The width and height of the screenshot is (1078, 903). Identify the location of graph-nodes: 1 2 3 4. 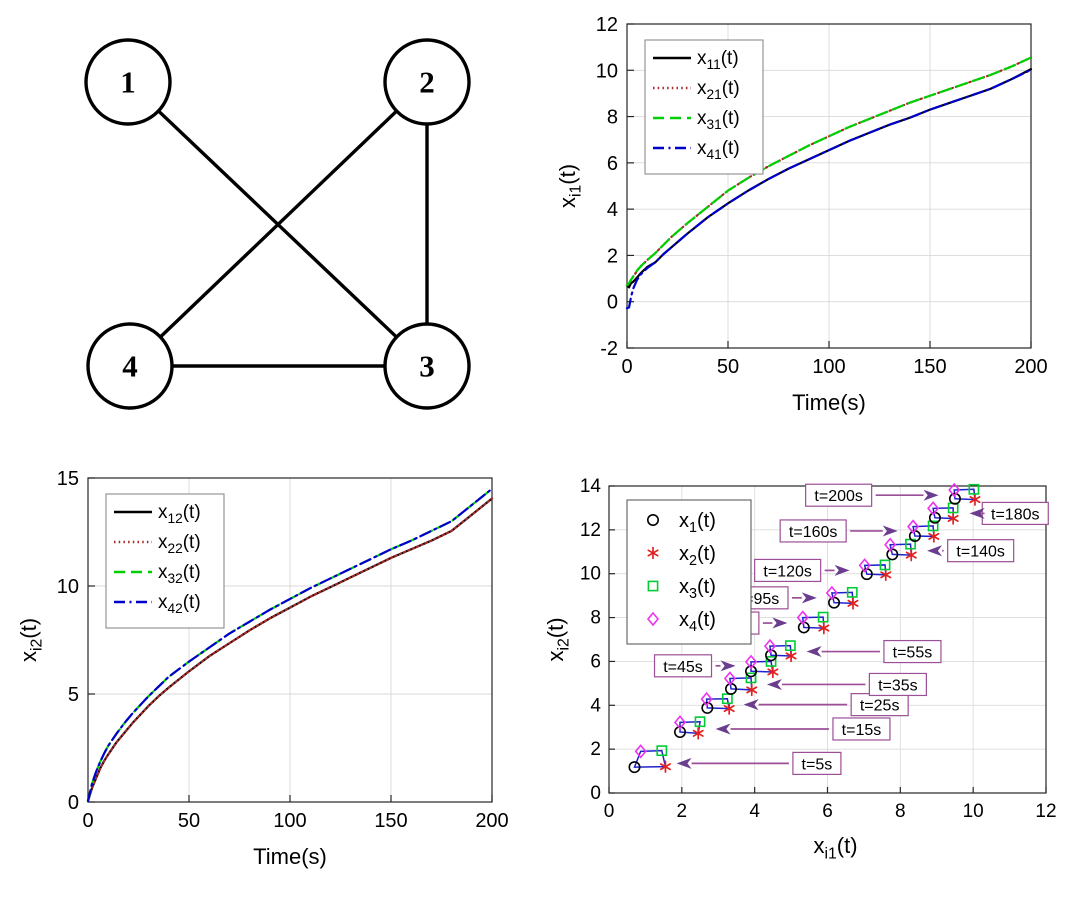
(277, 224).